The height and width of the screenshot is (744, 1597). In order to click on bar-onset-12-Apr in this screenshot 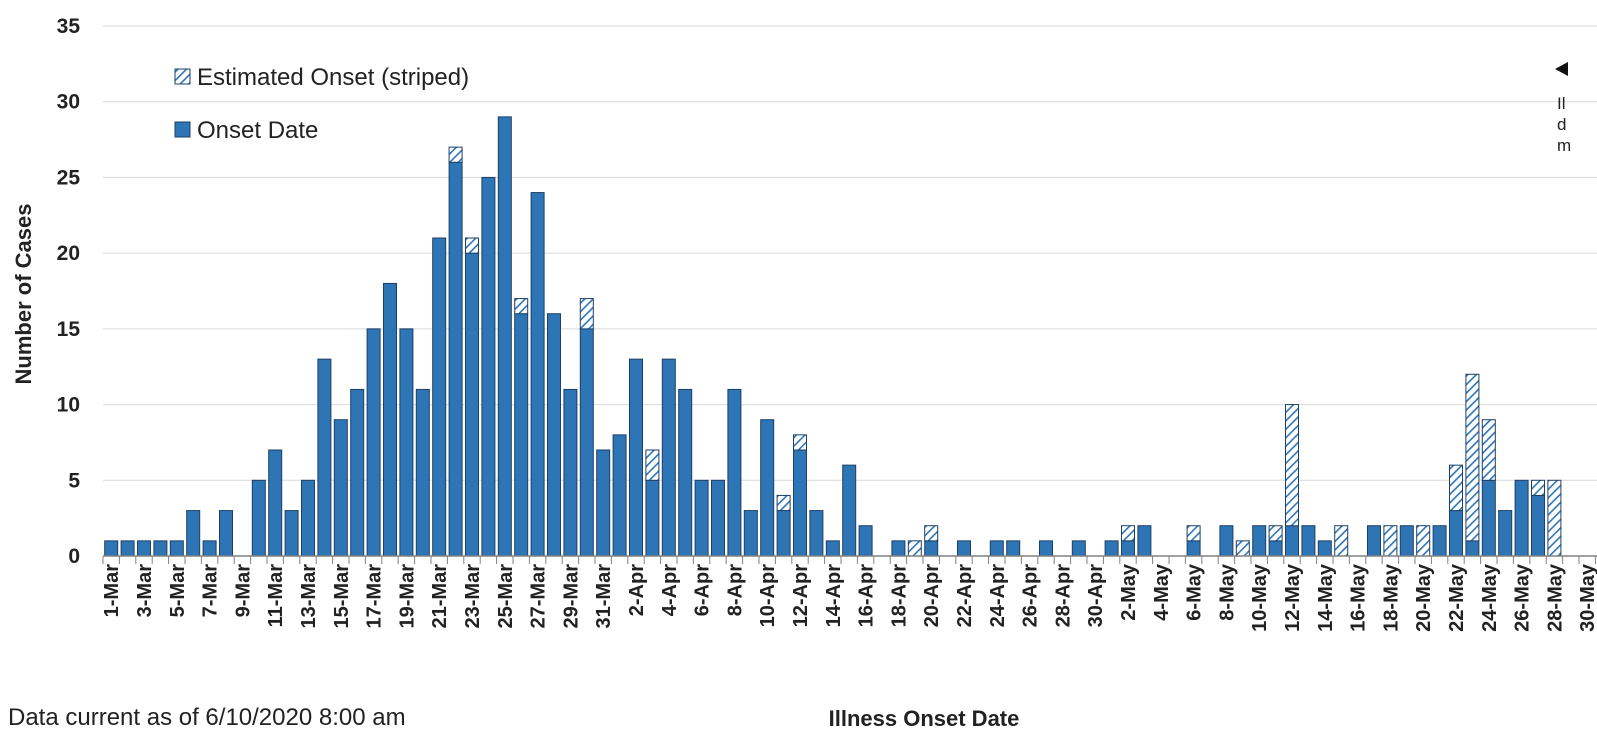, I will do `click(800, 503)`.